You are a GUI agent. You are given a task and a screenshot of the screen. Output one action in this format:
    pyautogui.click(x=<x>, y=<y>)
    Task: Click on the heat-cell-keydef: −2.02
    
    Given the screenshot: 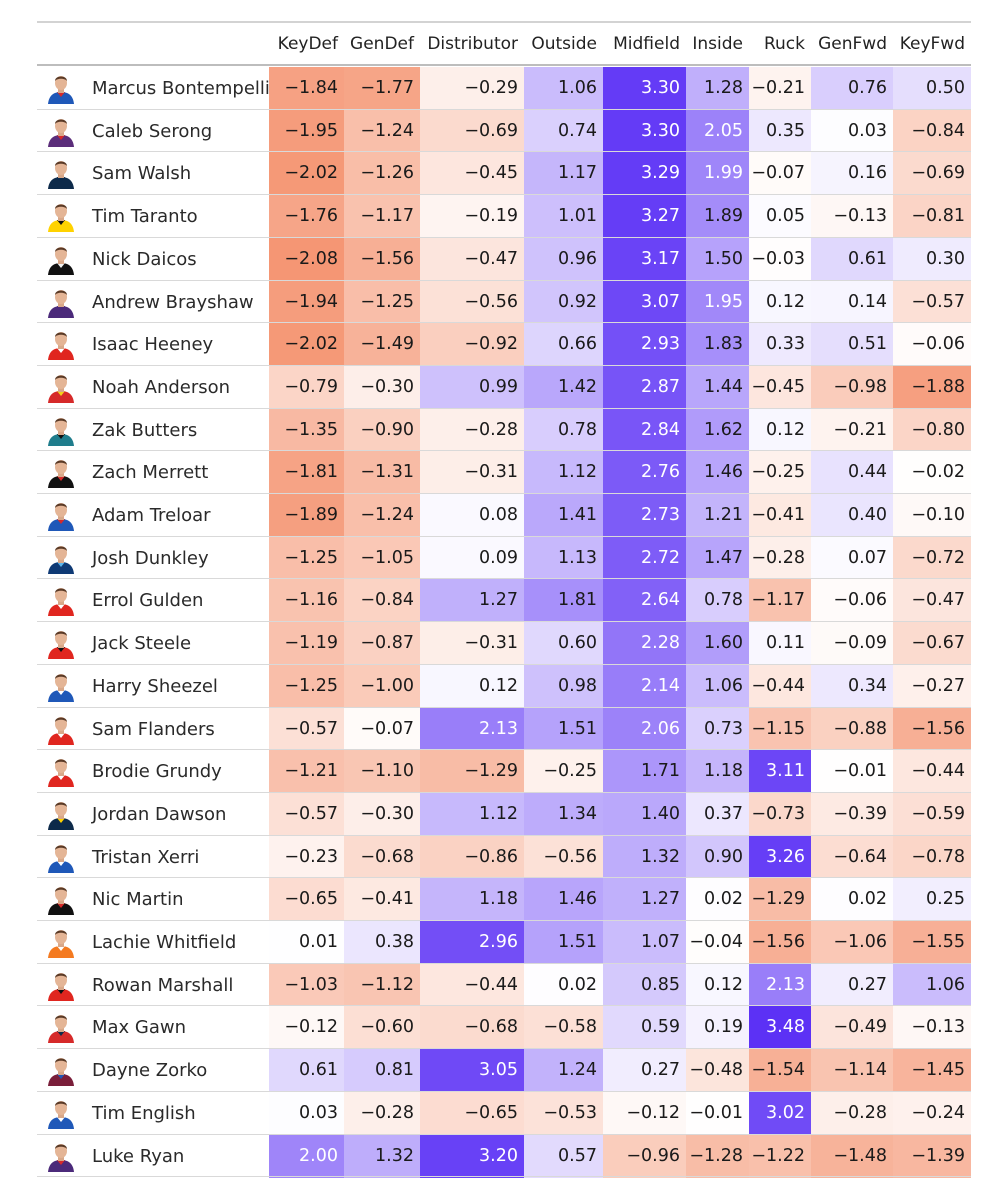 What is the action you would take?
    pyautogui.click(x=306, y=174)
    